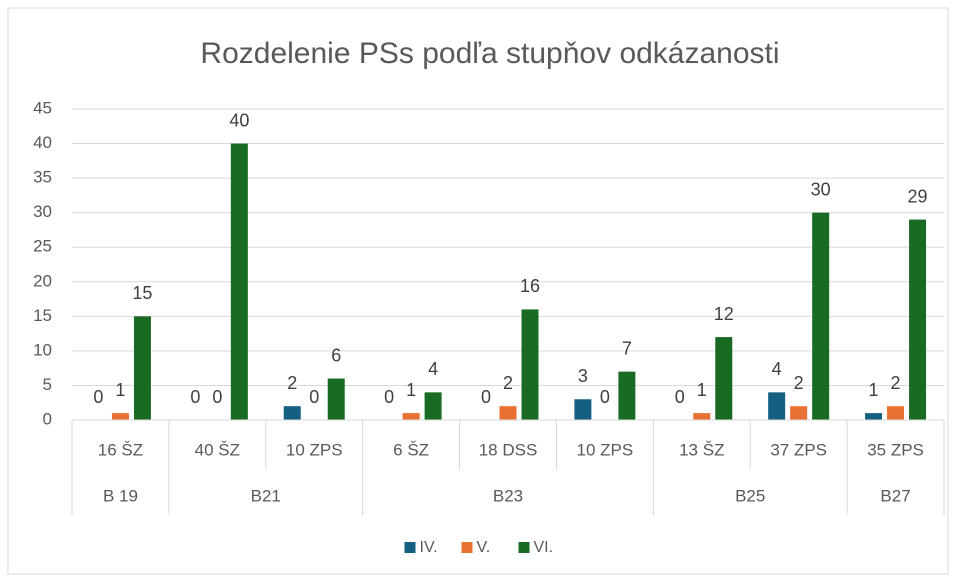 This screenshot has width=957, height=580. Describe the element at coordinates (217, 449) in the screenshot. I see `x-tick-label: 40 ŠZ` at that location.